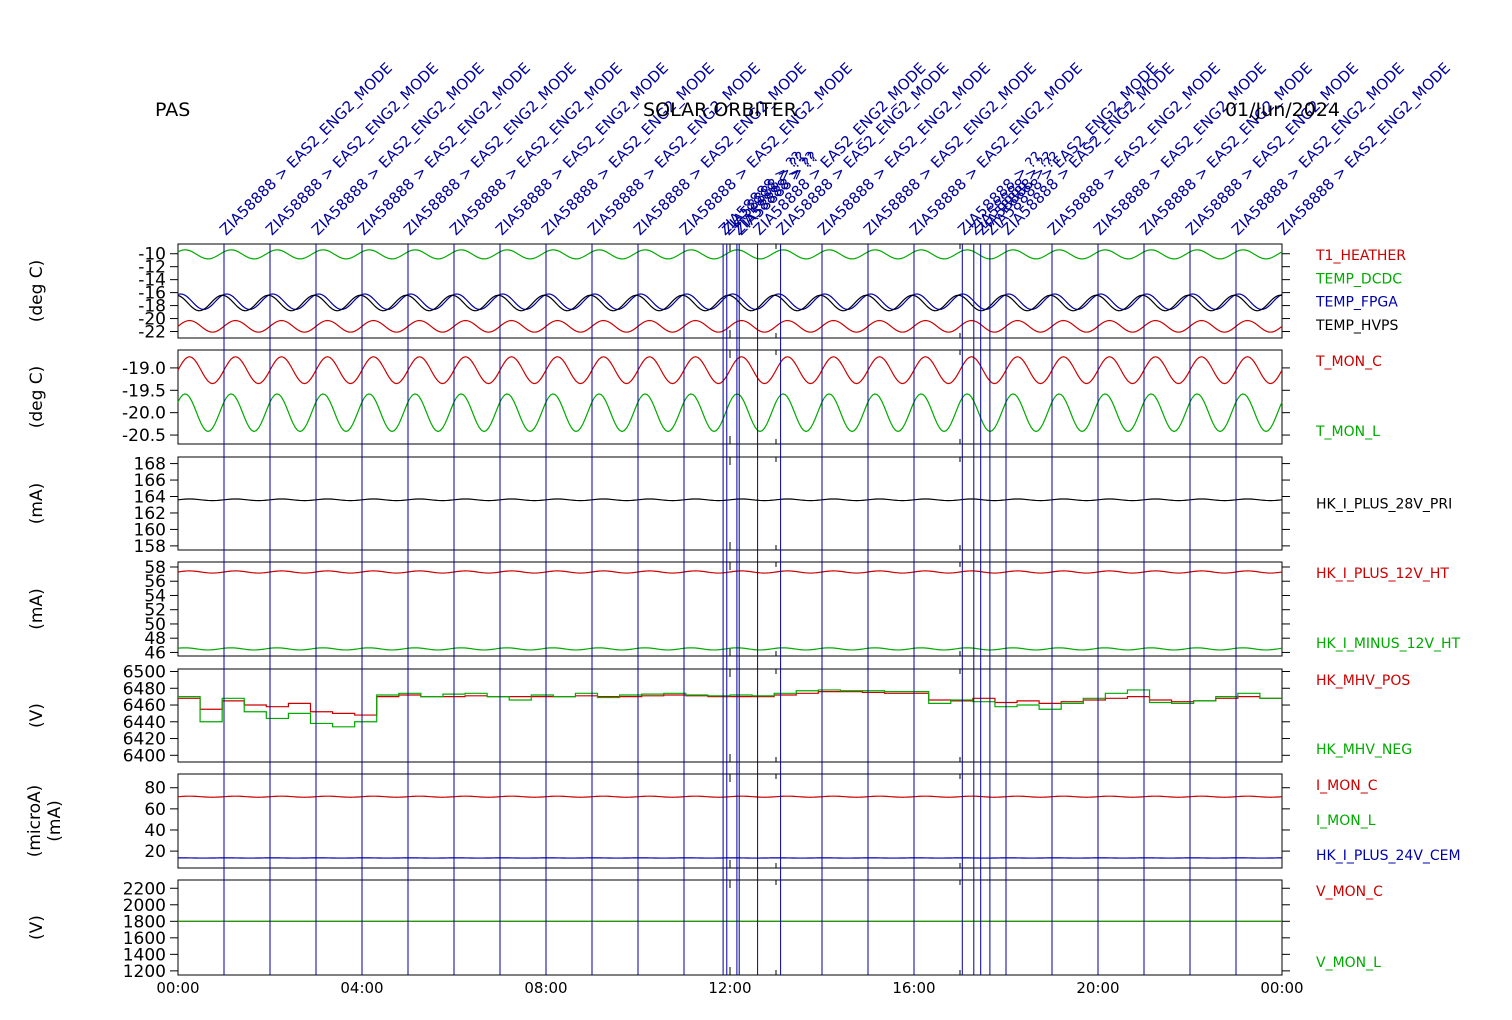 This screenshot has height=1020, width=1512. I want to click on header-left: PAS, so click(172, 110).